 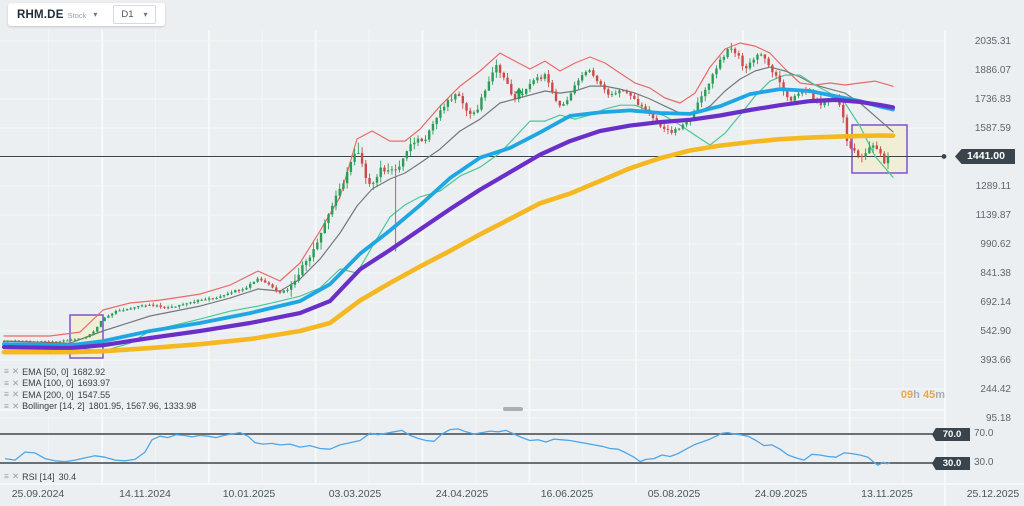 I want to click on indicator-label: RSI [14], so click(x=38, y=476).